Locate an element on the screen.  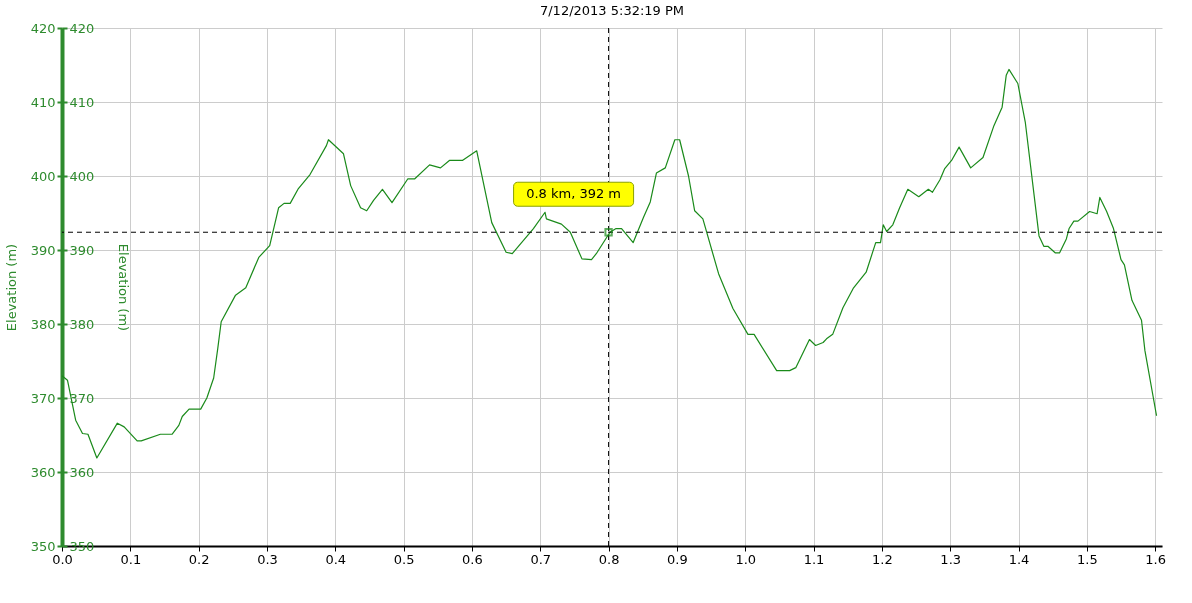
x-tick-label: 0.5 is located at coordinates (404, 559).